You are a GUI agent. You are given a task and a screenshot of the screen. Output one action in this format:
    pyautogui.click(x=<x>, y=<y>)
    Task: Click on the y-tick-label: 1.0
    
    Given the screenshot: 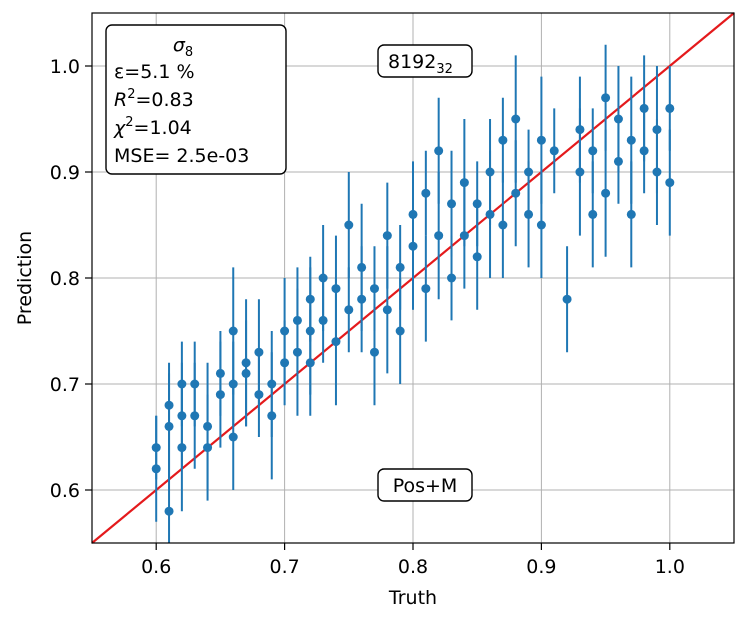 What is the action you would take?
    pyautogui.click(x=65, y=67)
    